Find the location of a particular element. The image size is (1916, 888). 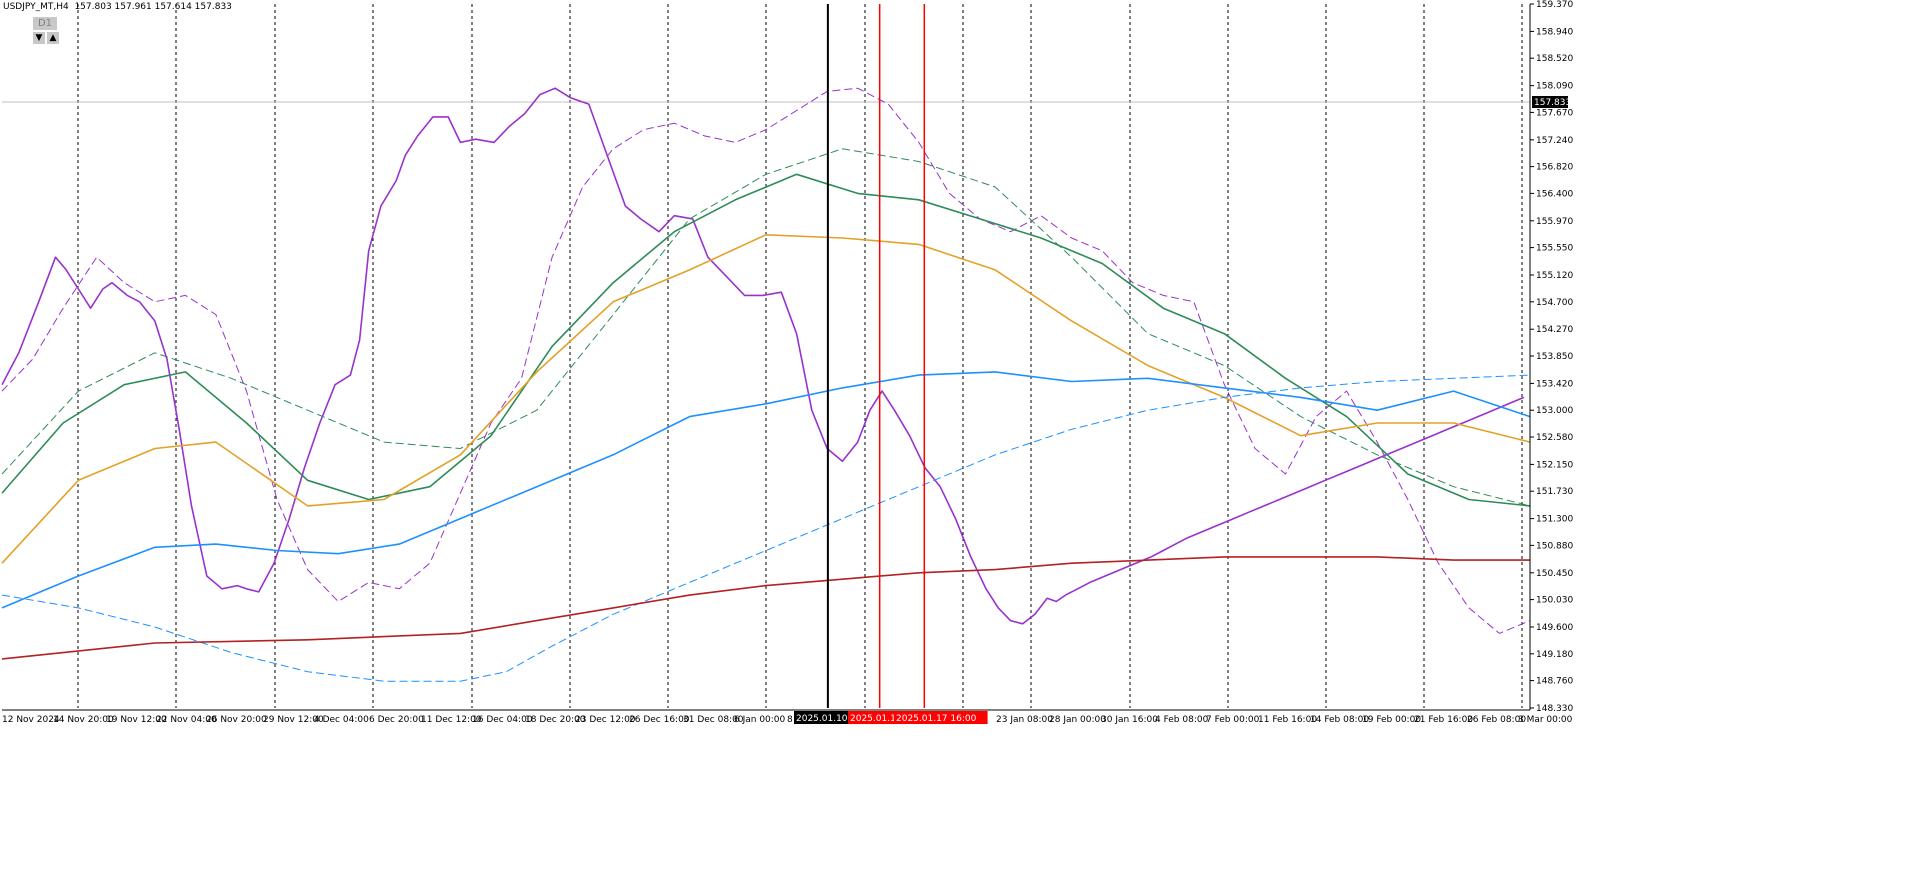

time-tick-label: 28 Jan 00:00 is located at coordinates (1077, 720).